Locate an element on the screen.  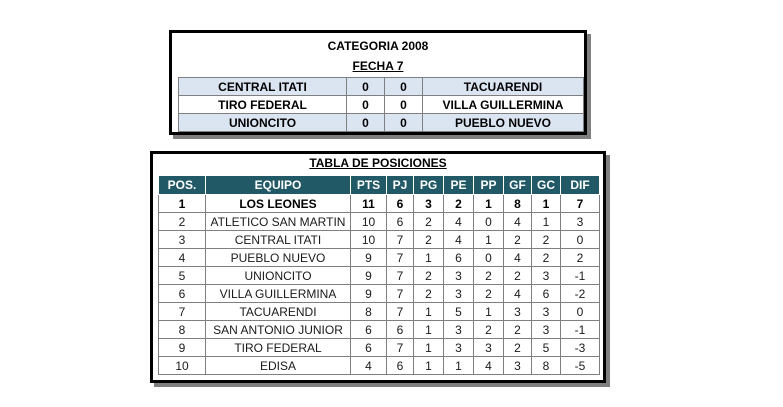
away-team: VILLA GUILLERMINA is located at coordinates (503, 104).